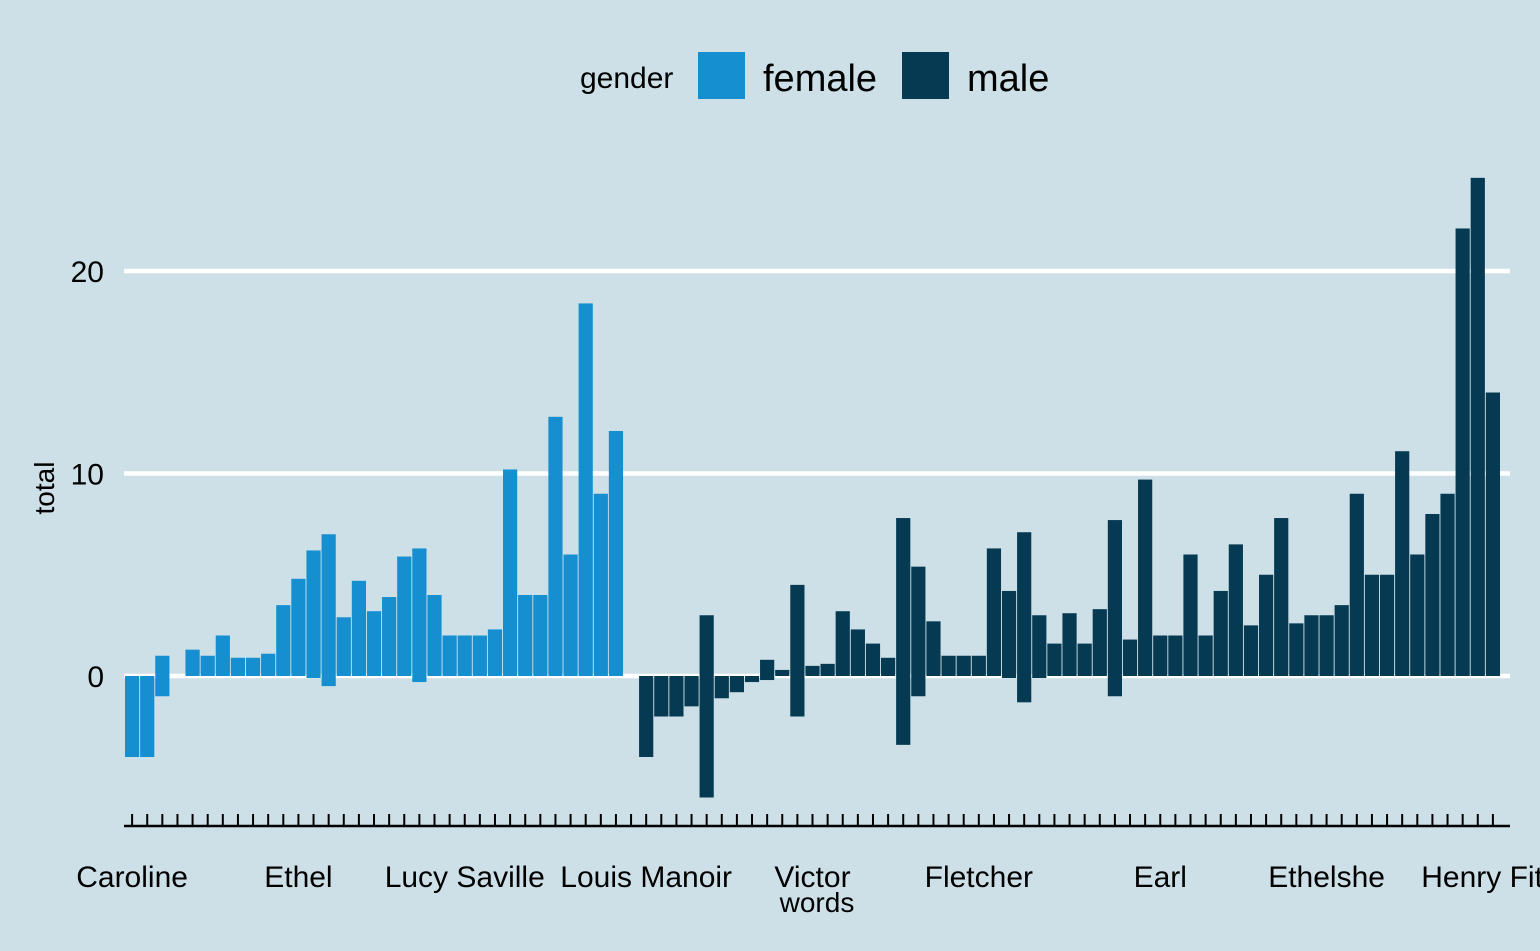 The width and height of the screenshot is (1540, 951). I want to click on x-tick-label: Lucy Saville, so click(465, 877).